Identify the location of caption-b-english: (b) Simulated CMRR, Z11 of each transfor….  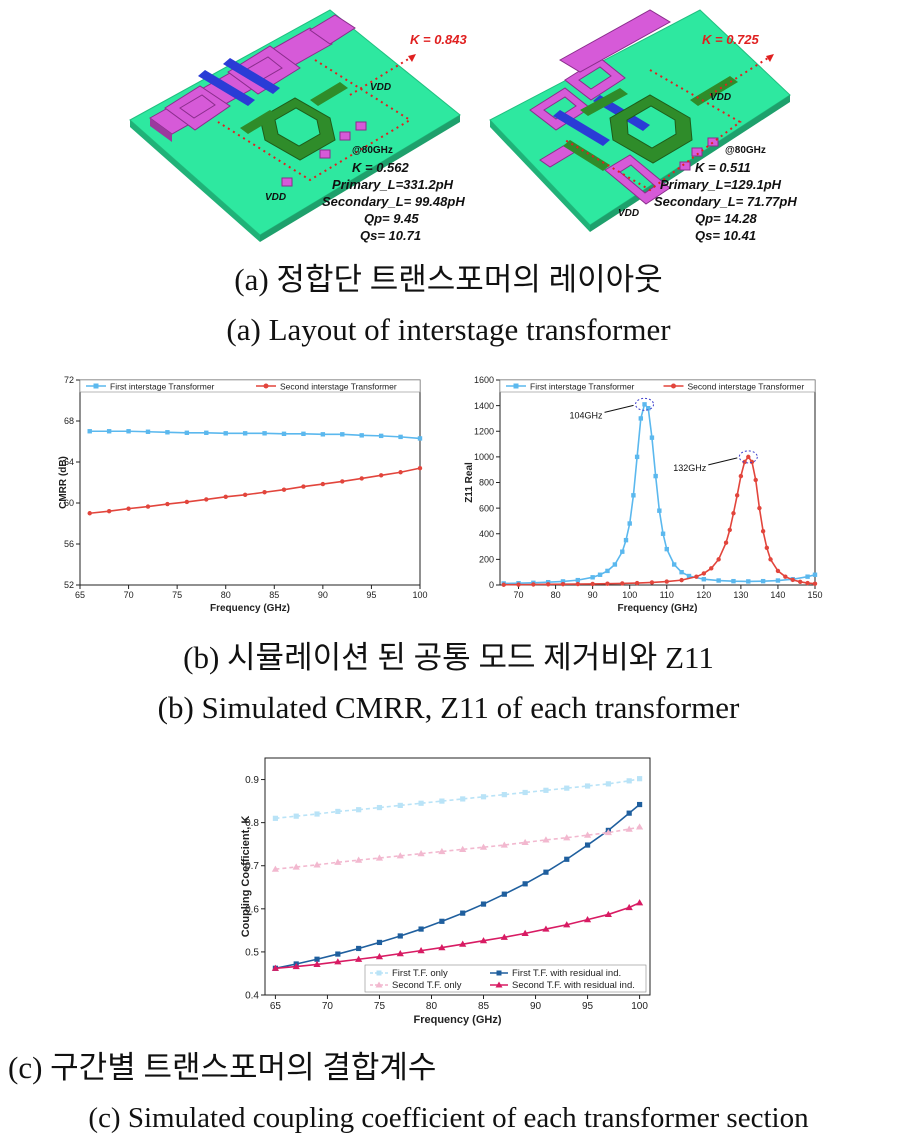
(448, 707).